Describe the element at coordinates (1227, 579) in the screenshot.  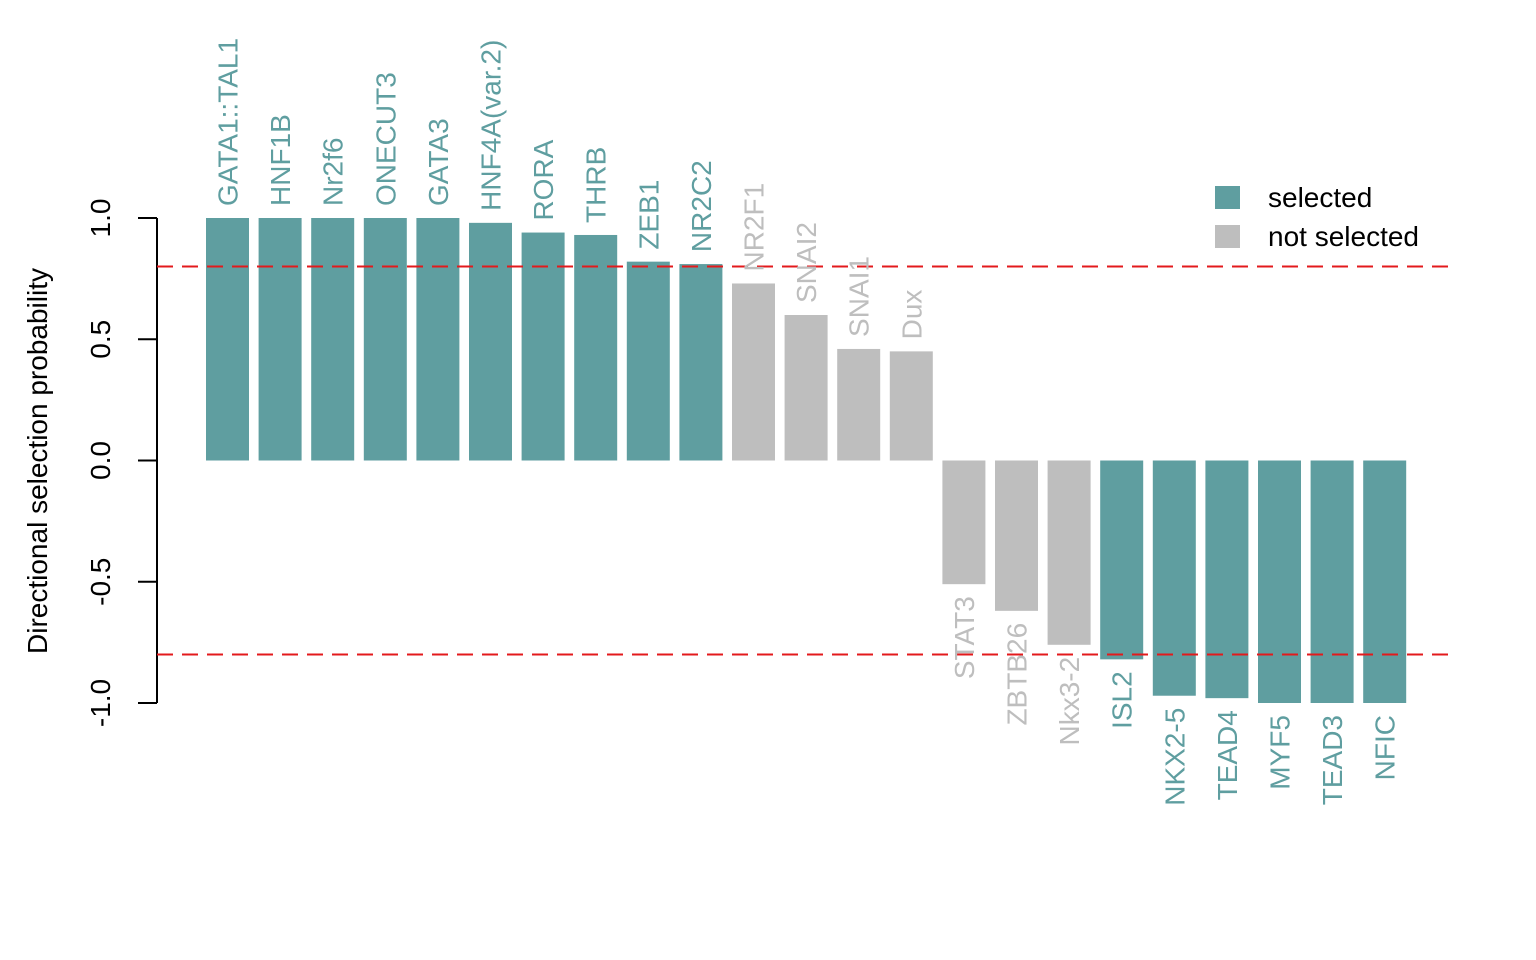
I see `bar-tead4` at that location.